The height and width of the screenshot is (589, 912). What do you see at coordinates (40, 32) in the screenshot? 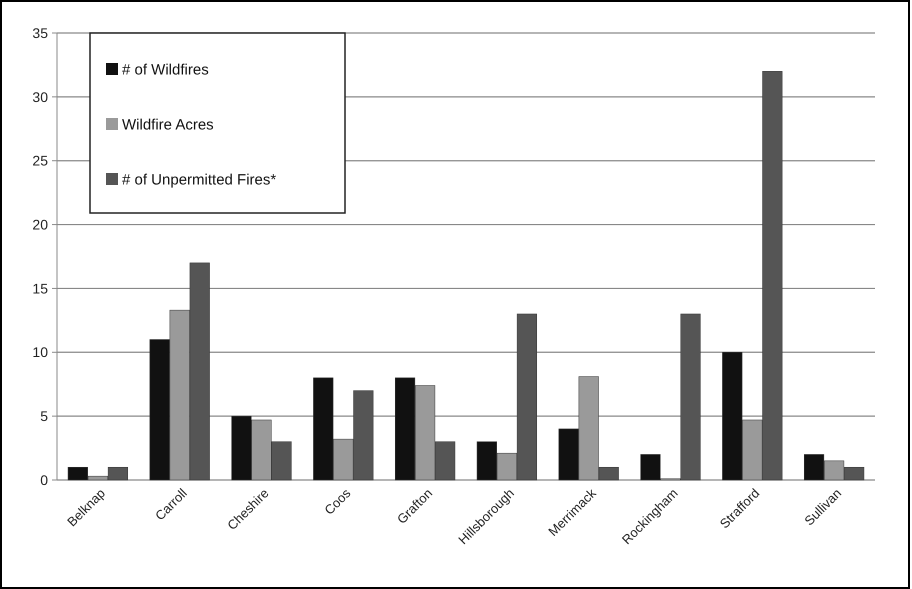
I see `y-tick-label: 35` at bounding box center [40, 32].